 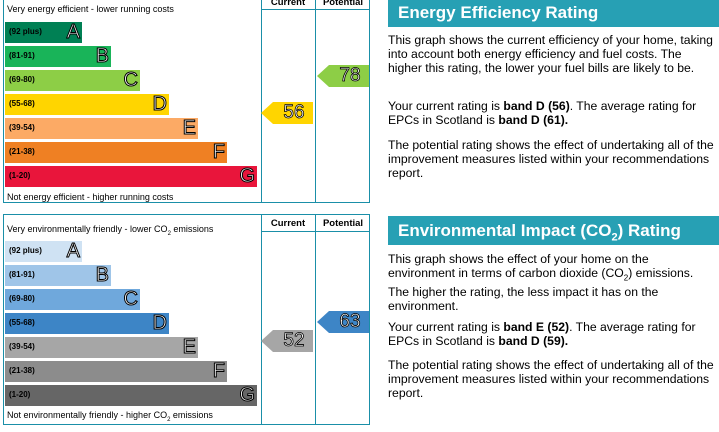 I want to click on current-rating-value: 52, so click(x=294, y=341).